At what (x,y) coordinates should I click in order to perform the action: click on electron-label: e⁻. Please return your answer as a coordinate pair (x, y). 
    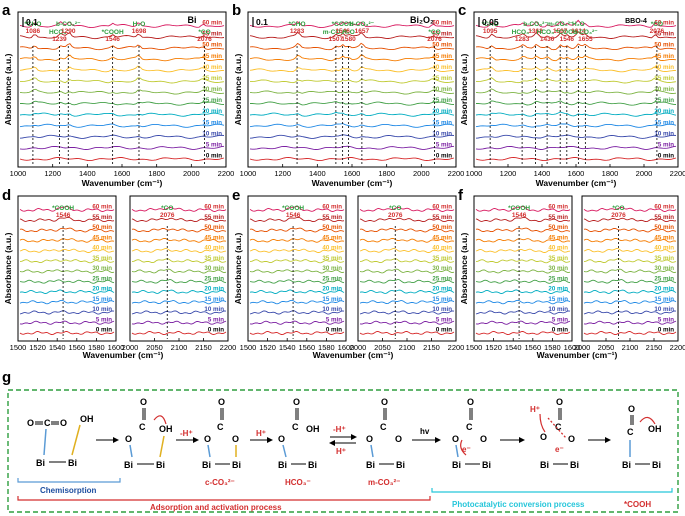
    Looking at the image, I should click on (559, 449).